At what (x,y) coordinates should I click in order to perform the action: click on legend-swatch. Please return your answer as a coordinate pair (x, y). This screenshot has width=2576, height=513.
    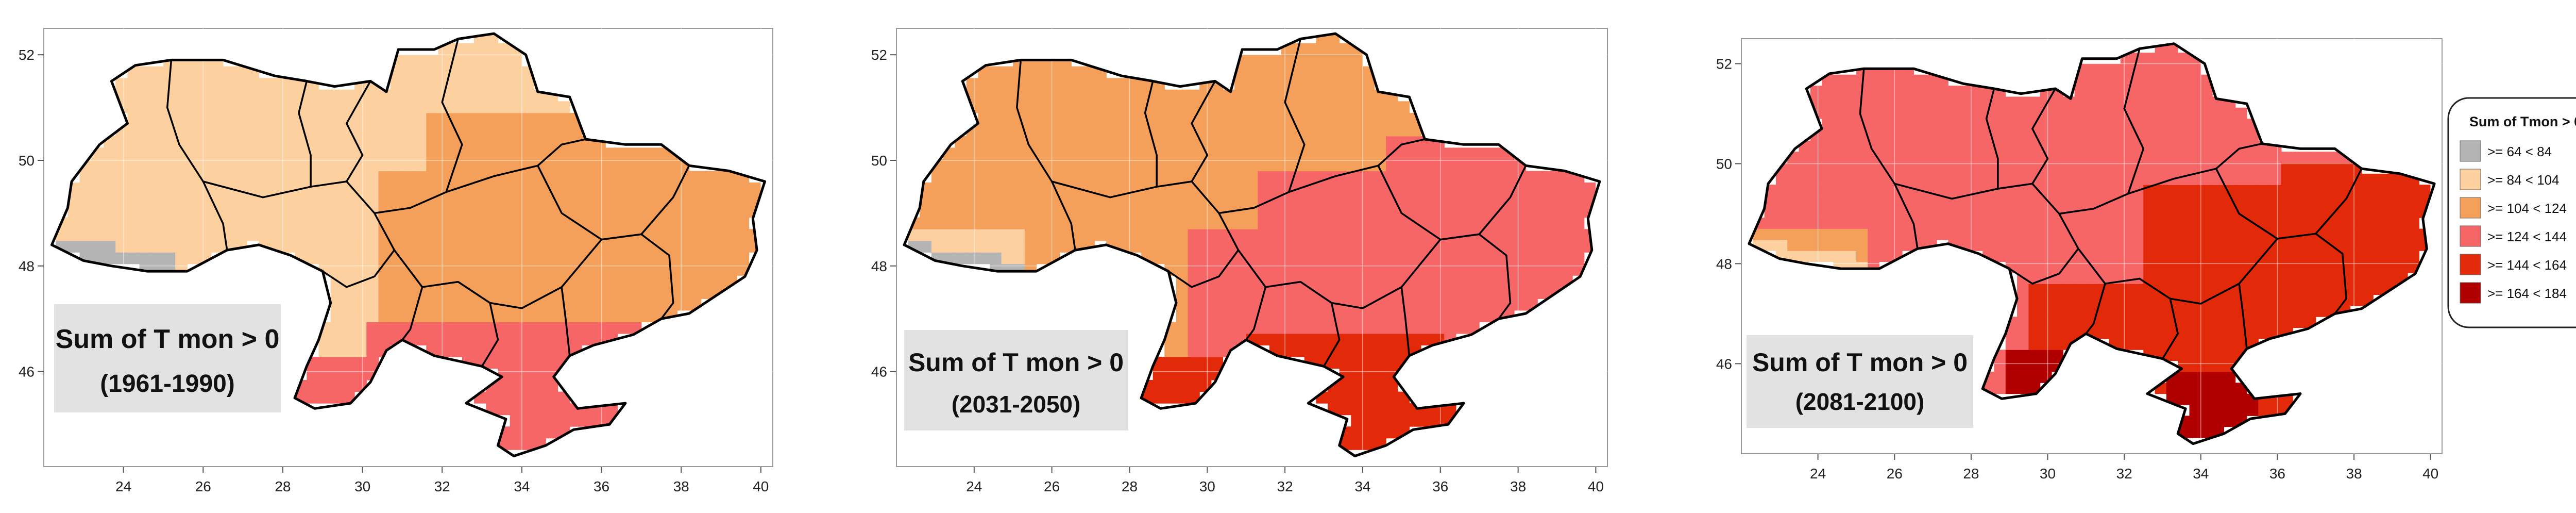
    Looking at the image, I should click on (2470, 264).